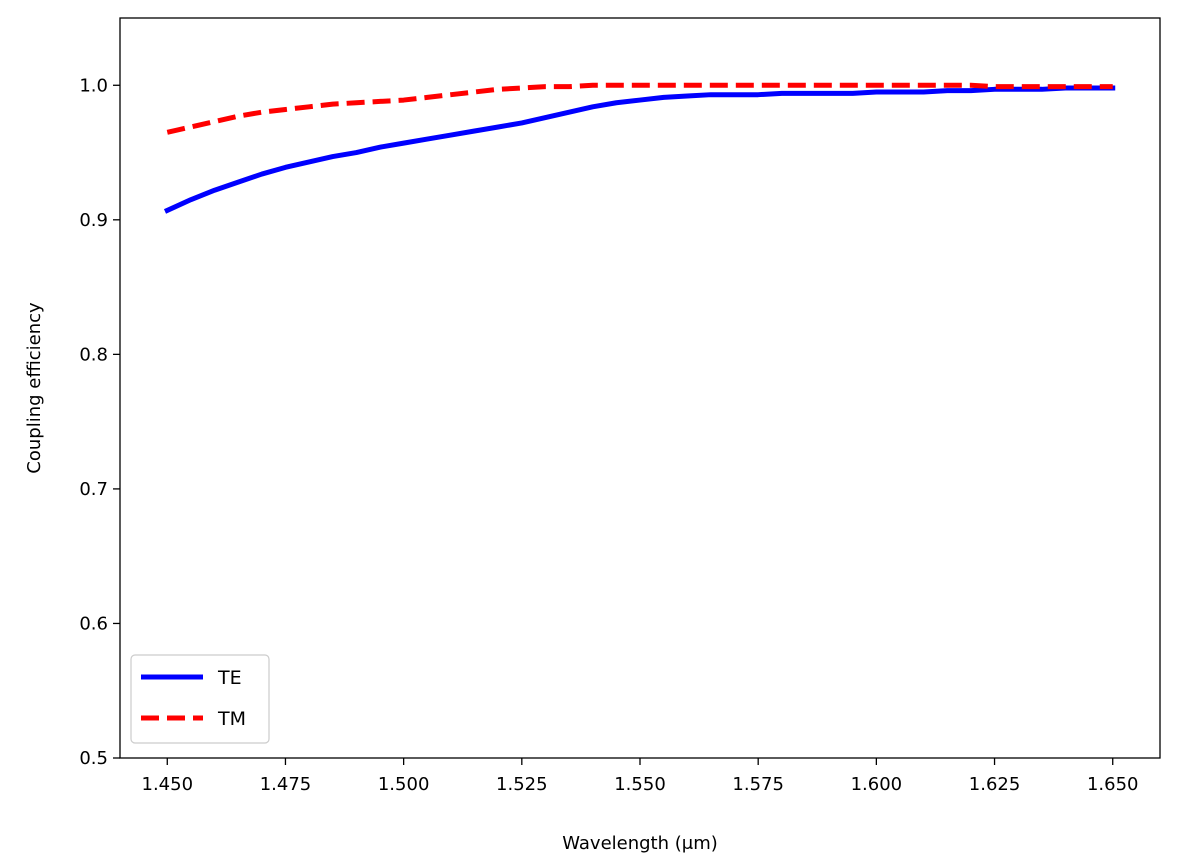 This screenshot has height=861, width=1179. What do you see at coordinates (639, 108) in the screenshot?
I see `series-line-tm` at bounding box center [639, 108].